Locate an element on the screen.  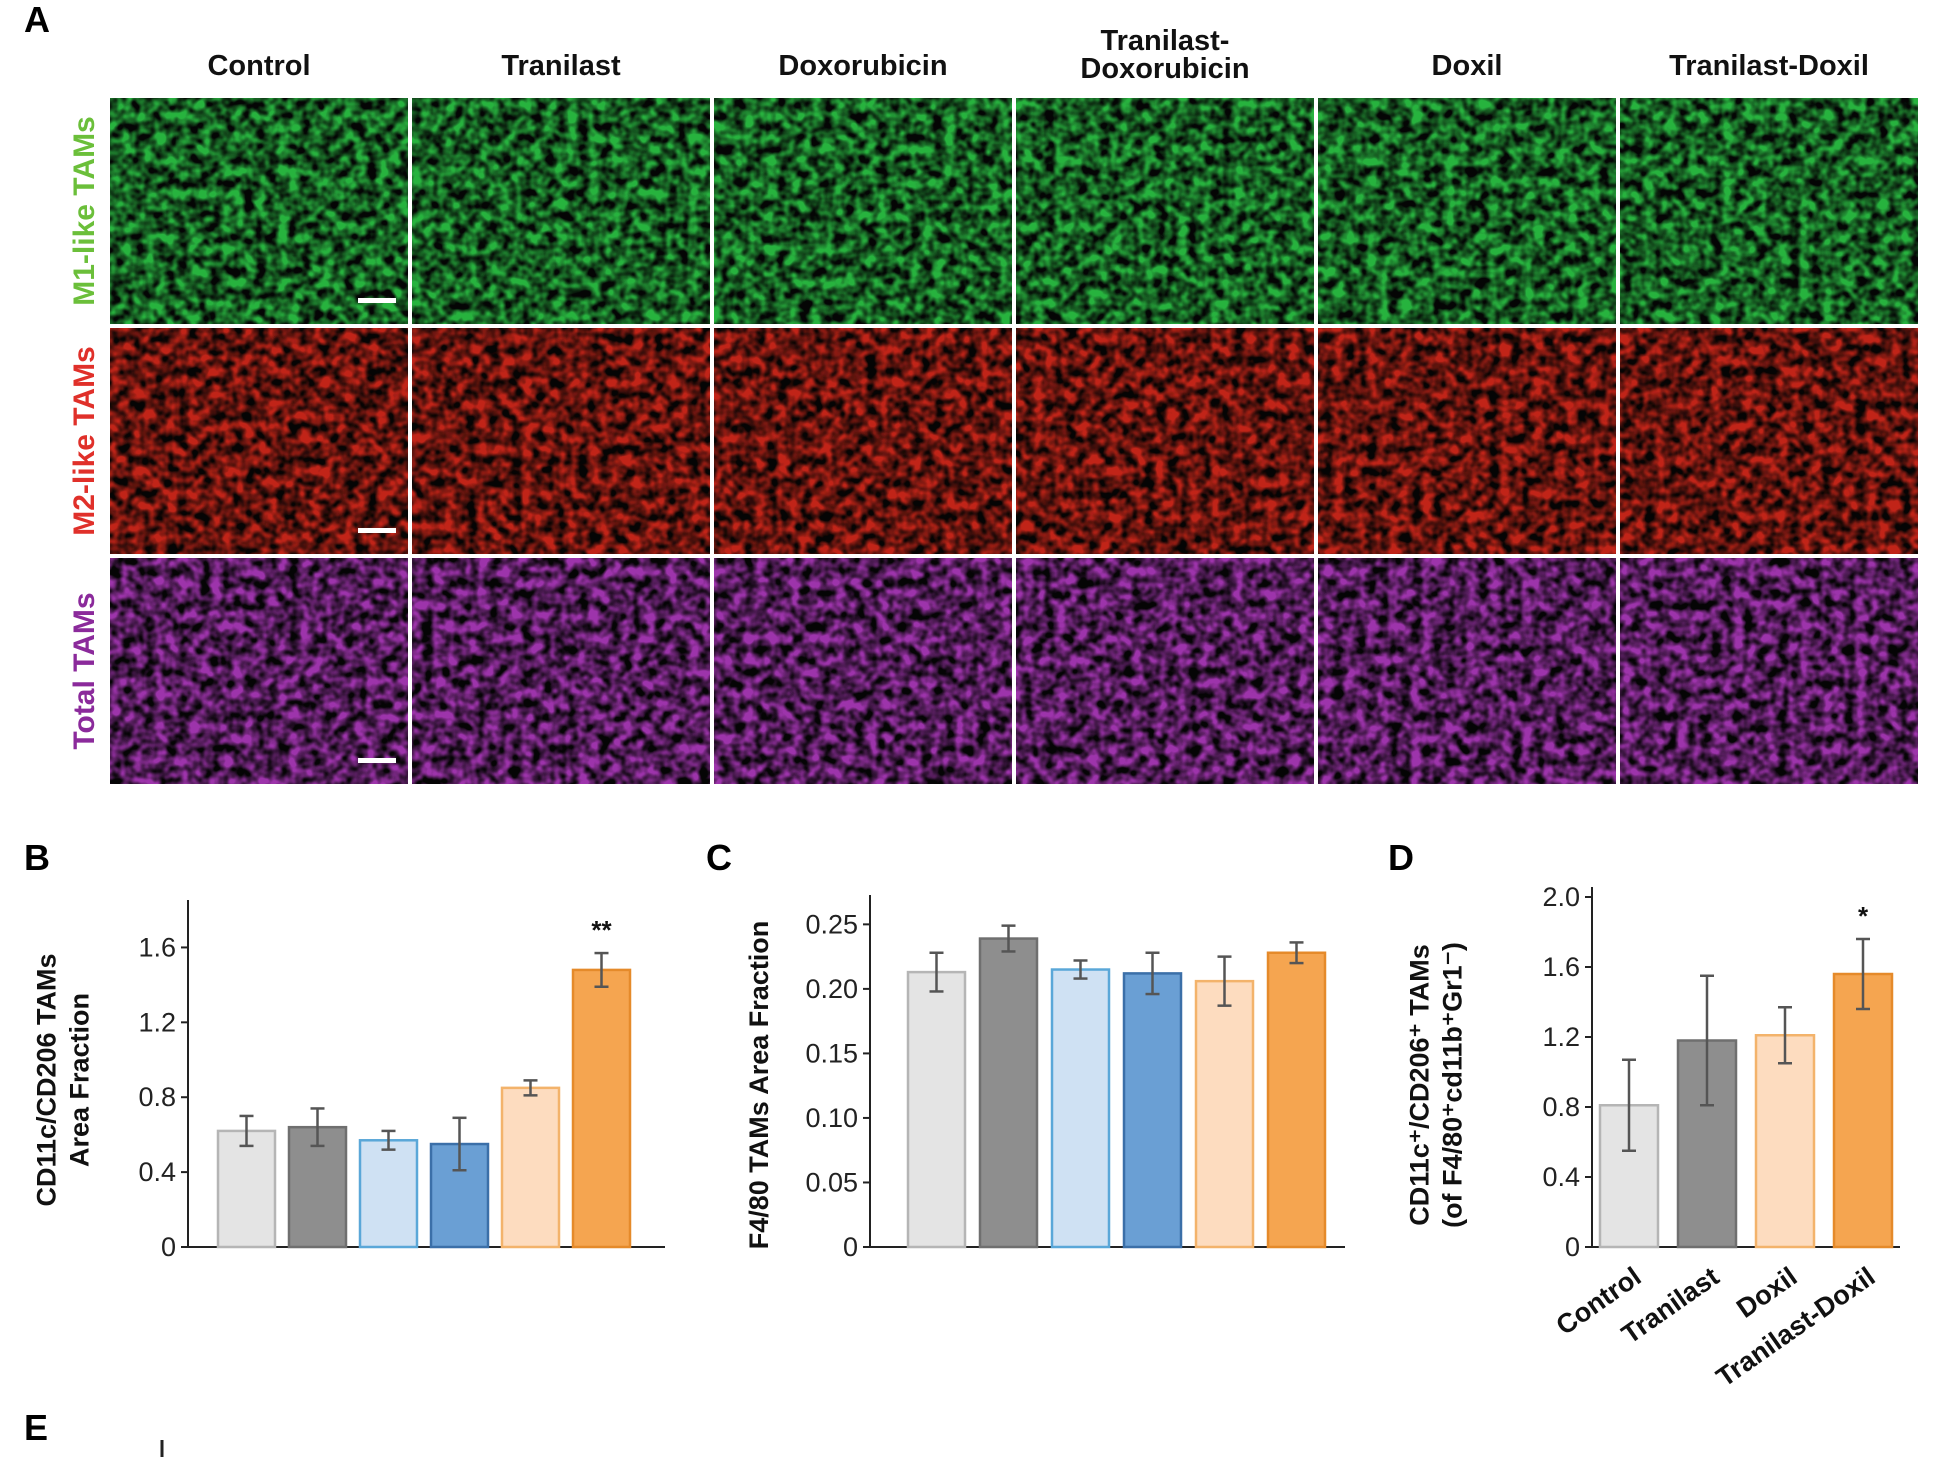
panel-label-c: C is located at coordinates (719, 857).